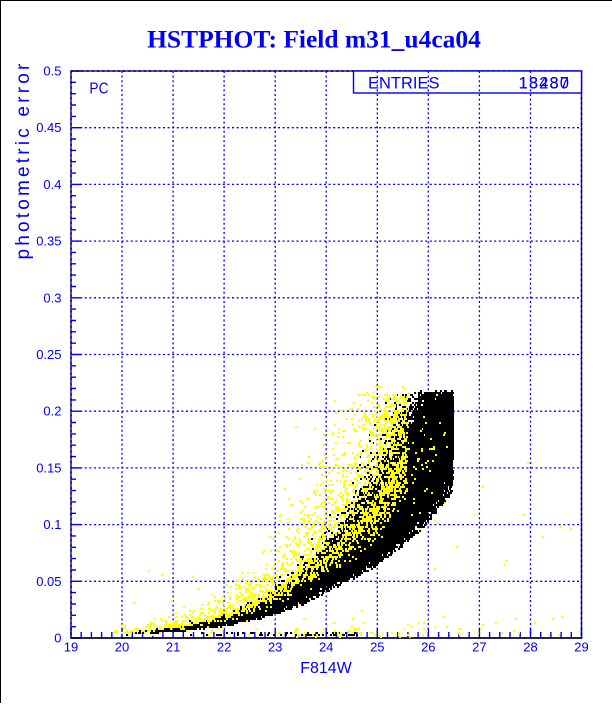 This screenshot has width=612, height=714. I want to click on svg-text: 23, so click(275, 647).